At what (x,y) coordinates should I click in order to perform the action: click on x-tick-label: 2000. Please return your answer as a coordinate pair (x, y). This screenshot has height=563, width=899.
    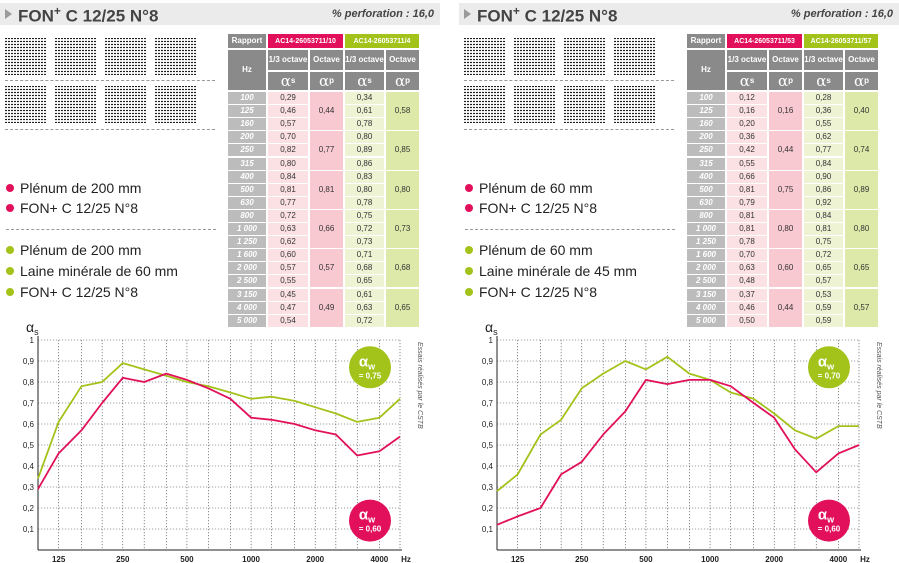
    Looking at the image, I should click on (315, 559).